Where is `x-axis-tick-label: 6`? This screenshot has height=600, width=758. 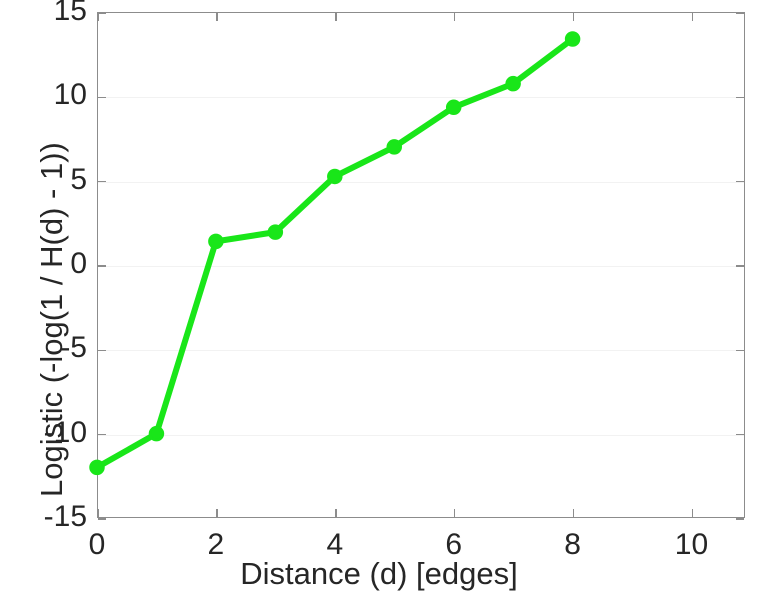
x-axis-tick-label: 6 is located at coordinates (454, 544).